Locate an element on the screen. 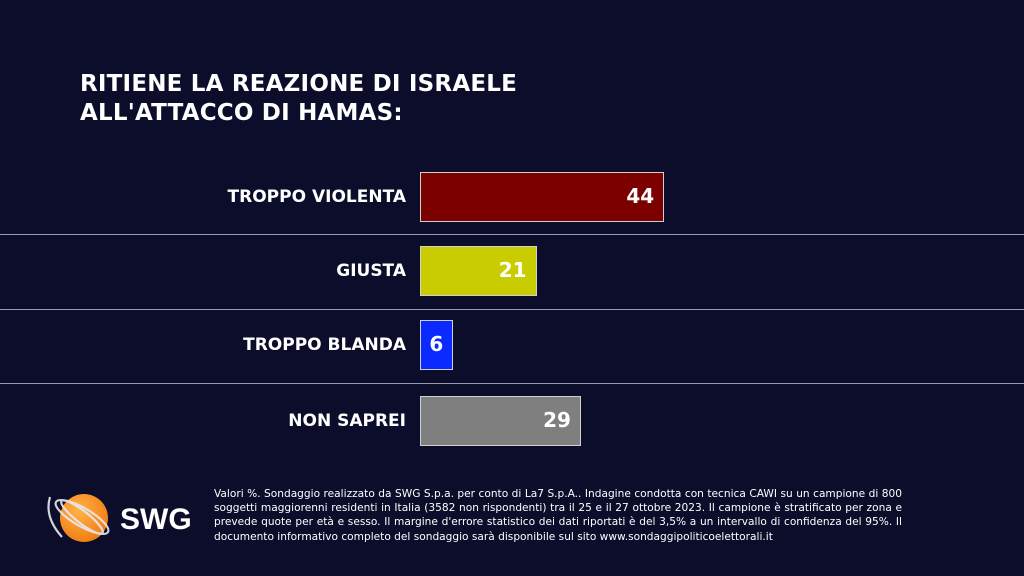  title-line-2: ALL'ATTACCO DI HAMAS: is located at coordinates (241, 113).